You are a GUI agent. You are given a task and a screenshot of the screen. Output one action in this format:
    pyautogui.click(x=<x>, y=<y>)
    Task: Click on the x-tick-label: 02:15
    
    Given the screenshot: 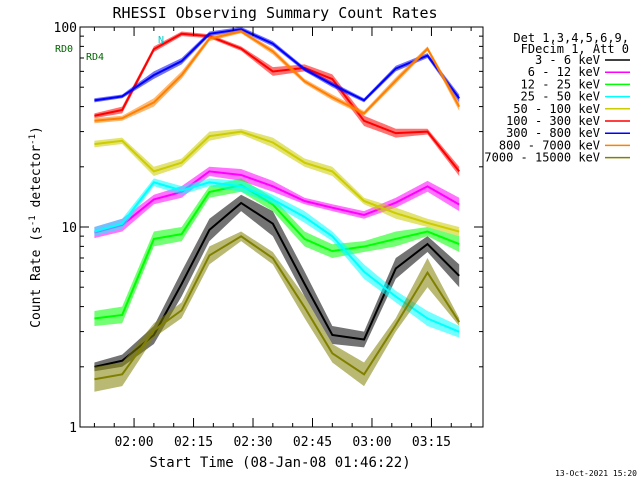 What is the action you would take?
    pyautogui.click(x=193, y=442)
    